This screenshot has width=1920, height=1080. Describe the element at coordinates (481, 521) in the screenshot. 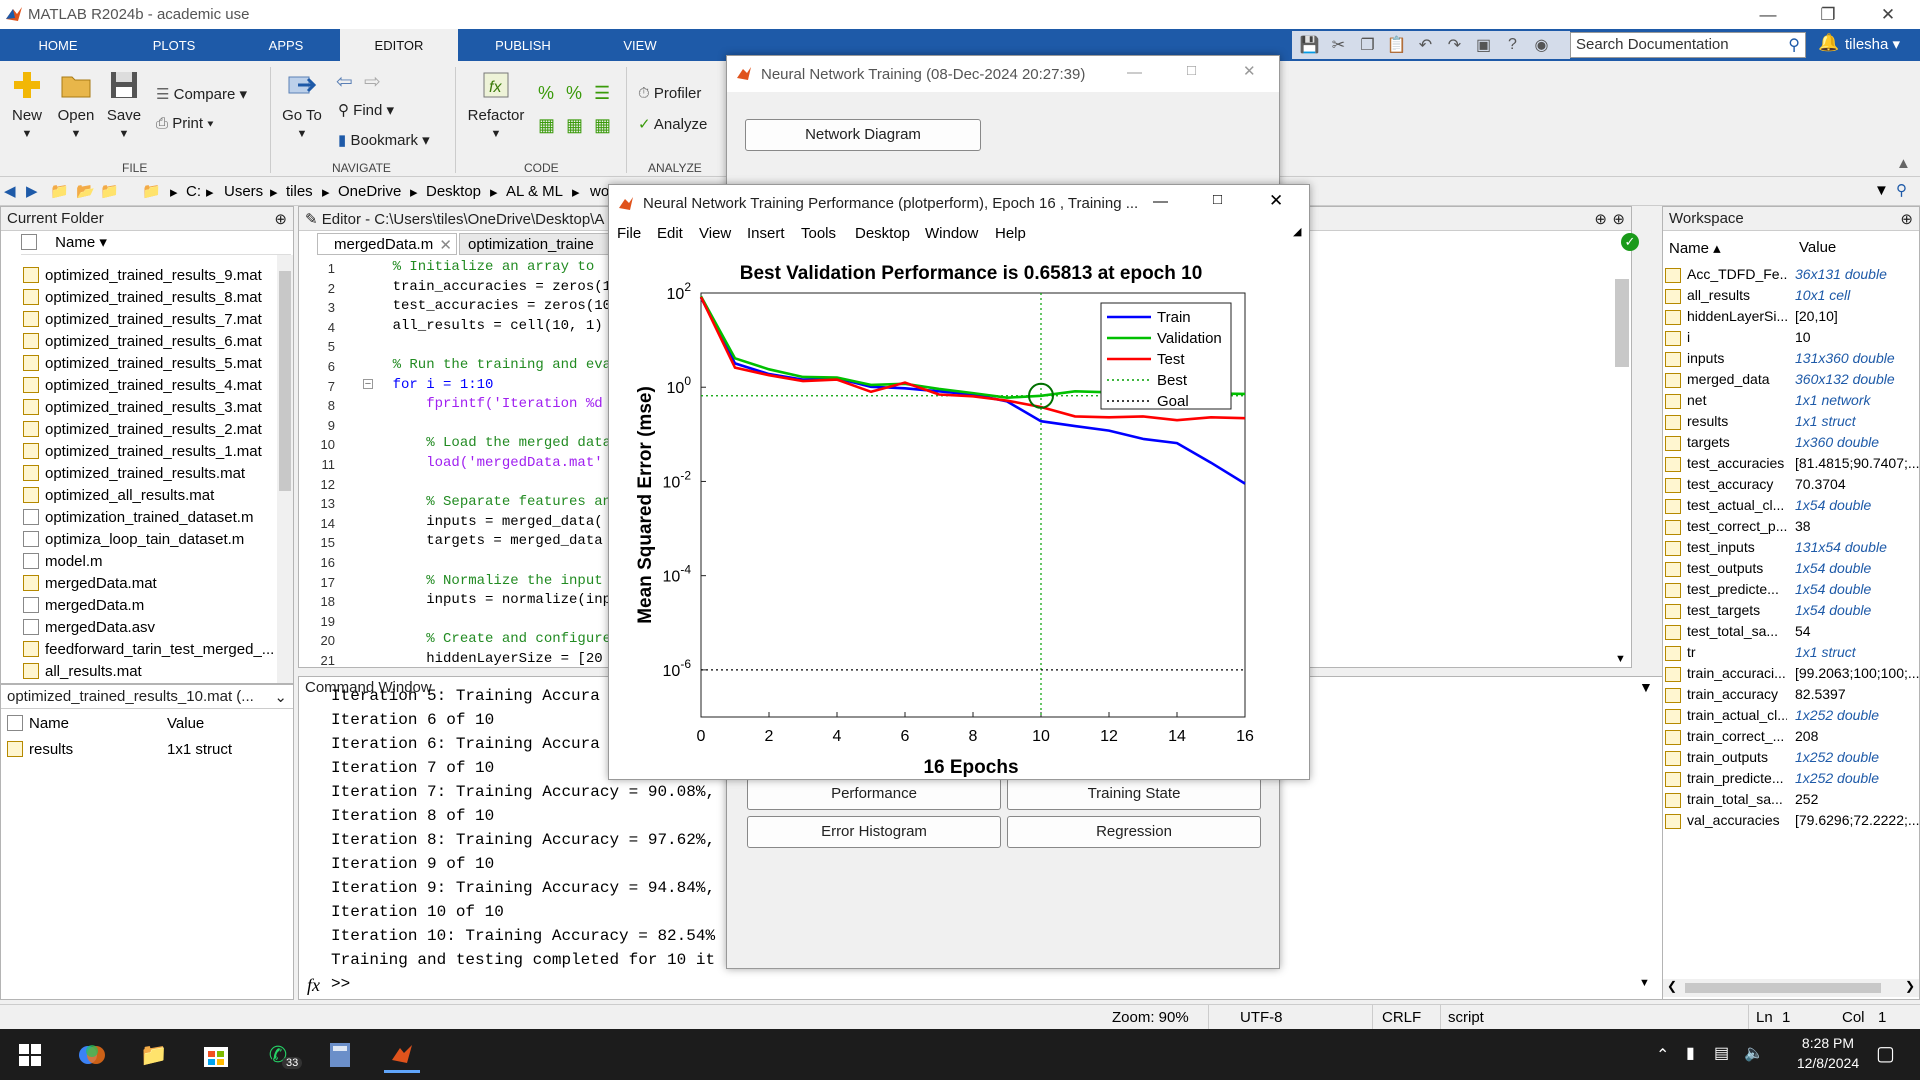

I see `code-line: inputs = merged_data(` at that location.